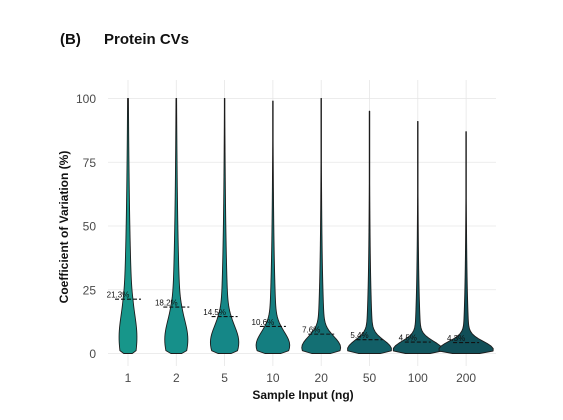  Describe the element at coordinates (90, 163) in the screenshot. I see `y-tick-label: 75` at that location.